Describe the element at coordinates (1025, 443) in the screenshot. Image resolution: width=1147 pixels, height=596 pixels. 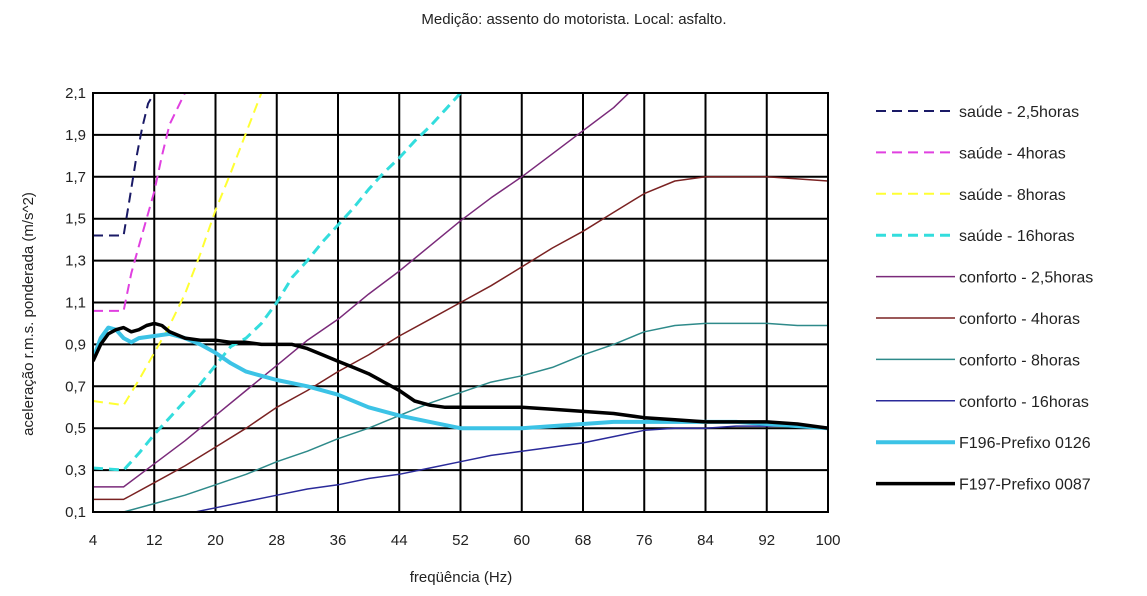
I see `legend-label: F196-Prefixo 0126` at that location.